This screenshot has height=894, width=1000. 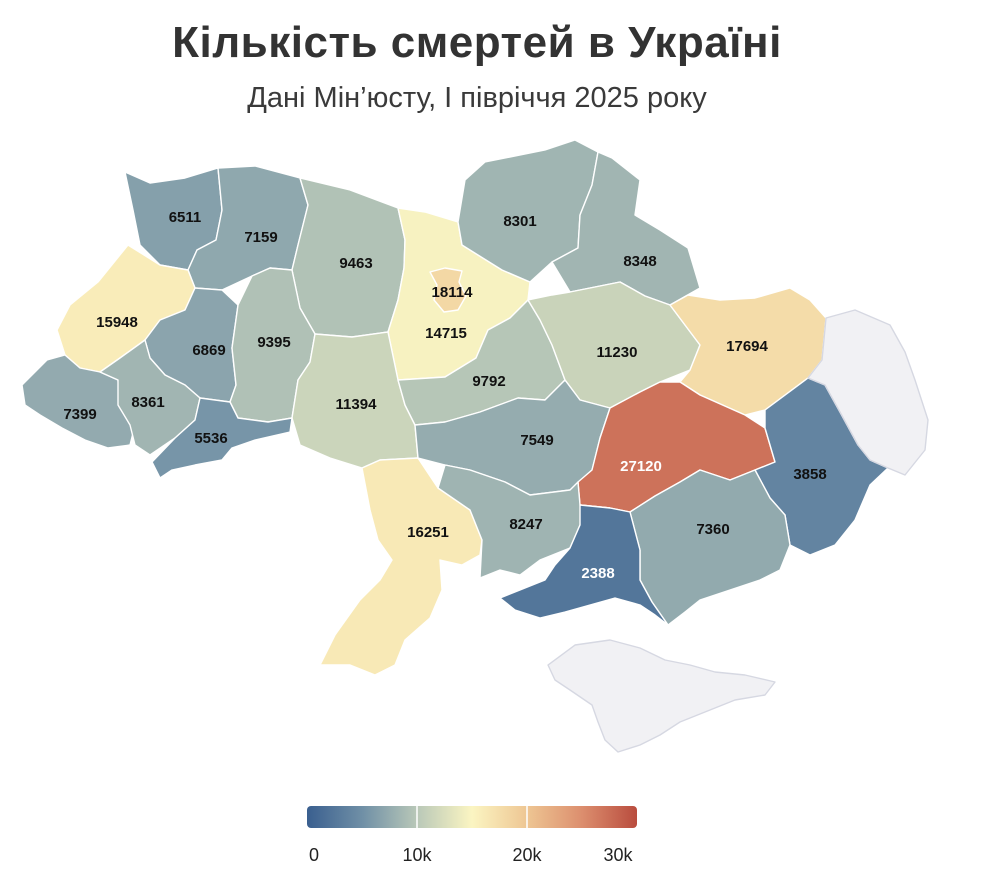 What do you see at coordinates (519, 221) in the screenshot?
I see `region-value-chernihiv: 8301` at bounding box center [519, 221].